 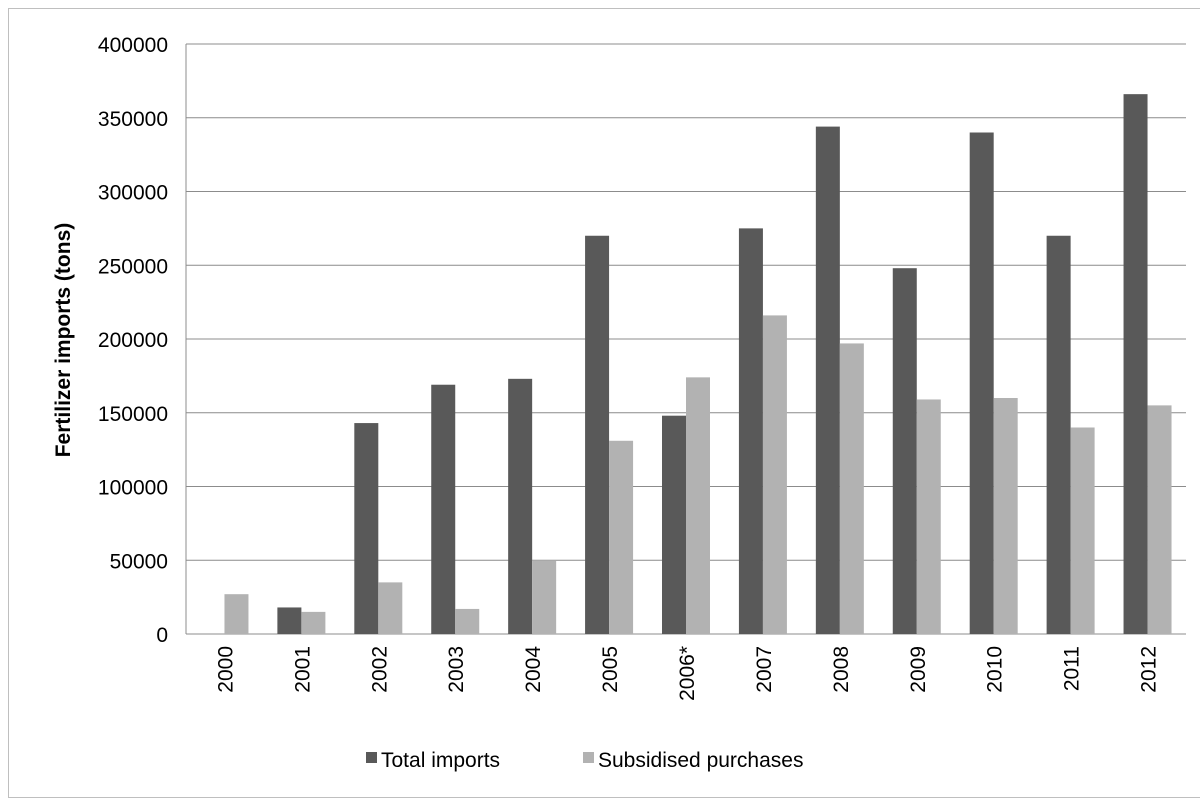 I want to click on legend-label: Total imports, so click(x=440, y=760).